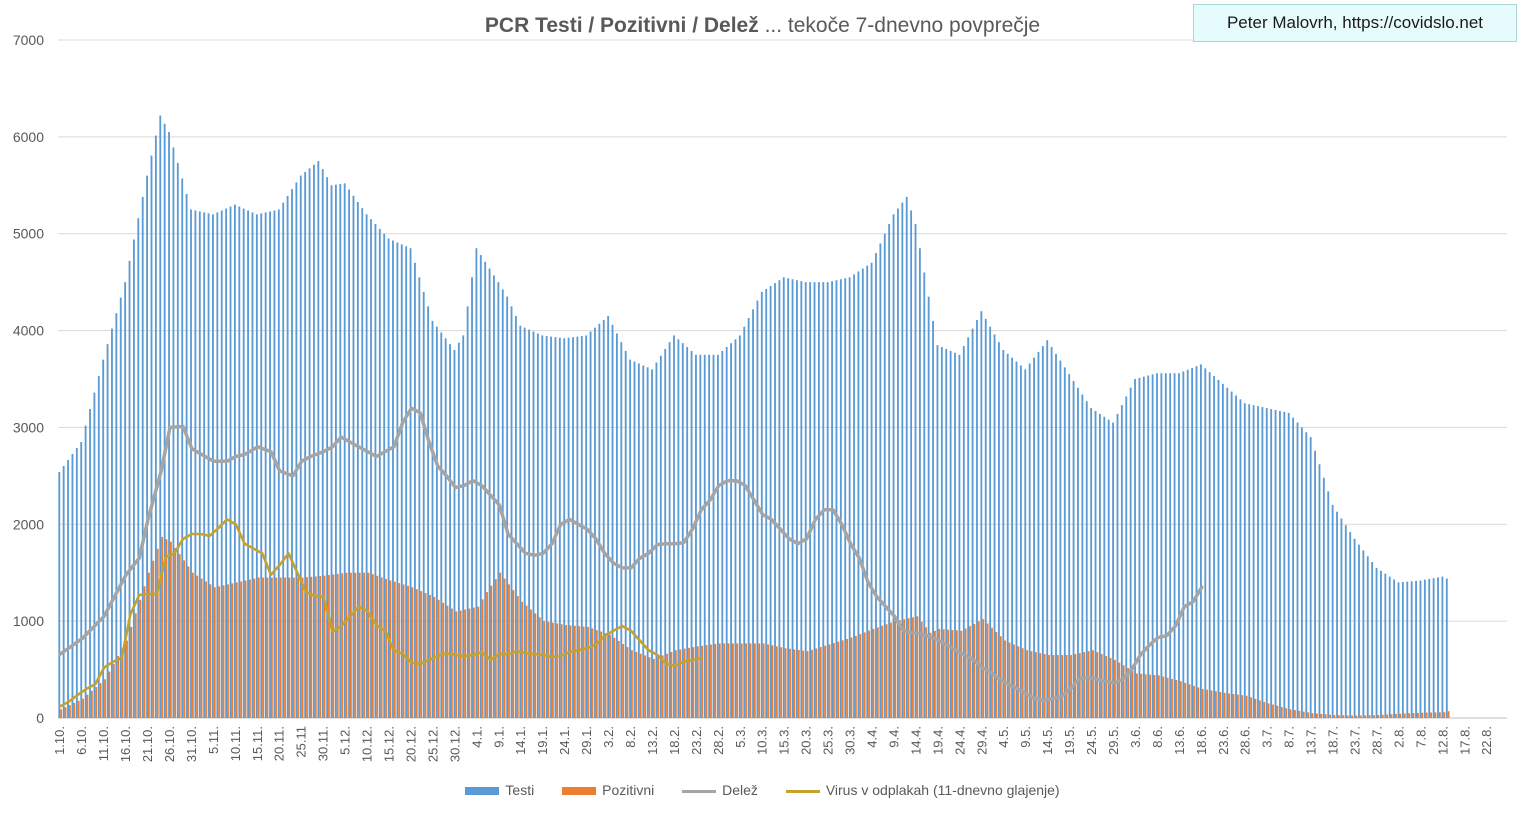 This screenshot has height=817, width=1525. What do you see at coordinates (899, 25) in the screenshot?
I see `chart-title-rest: ... tekoče 7-dnevno povprečje` at bounding box center [899, 25].